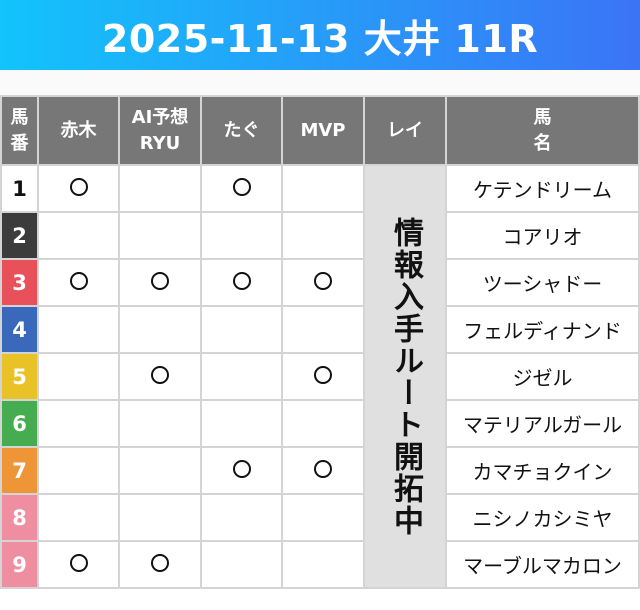 This screenshot has height=610, width=640. I want to click on header-row: 馬番 赤木 AI予想 RYU たぐ MVP レイ 馬名, so click(320, 130).